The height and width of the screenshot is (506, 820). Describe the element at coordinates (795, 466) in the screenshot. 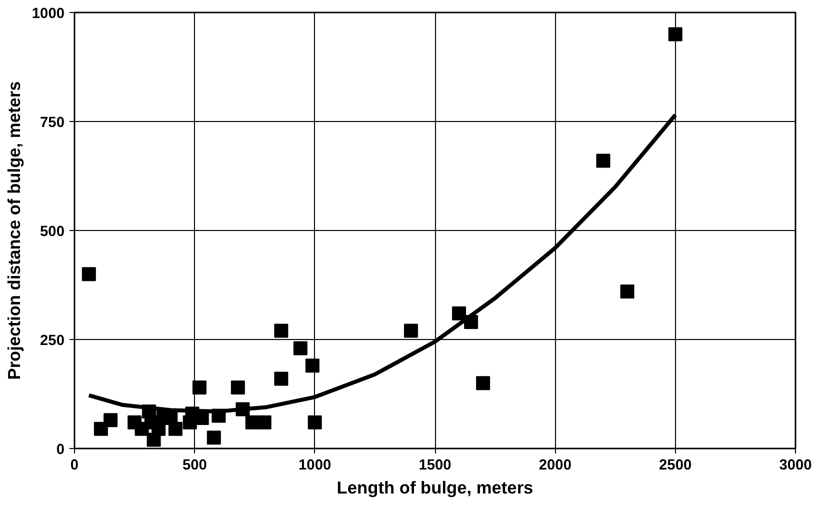

I see `x-tick-label: 3000` at that location.